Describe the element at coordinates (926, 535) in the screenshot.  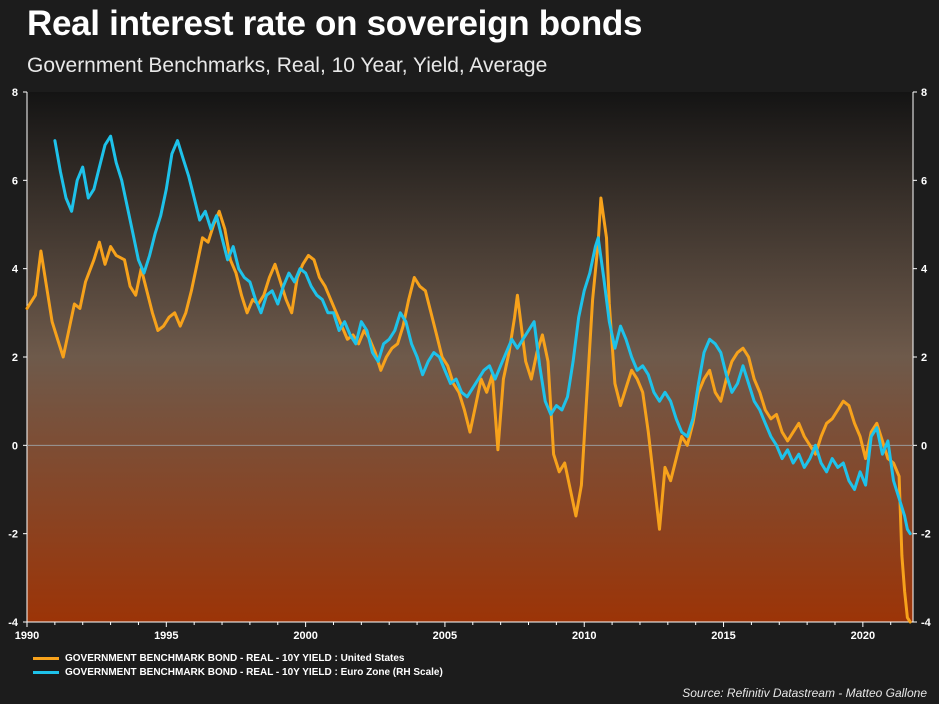
I see `y-tick-label-right: -2` at that location.